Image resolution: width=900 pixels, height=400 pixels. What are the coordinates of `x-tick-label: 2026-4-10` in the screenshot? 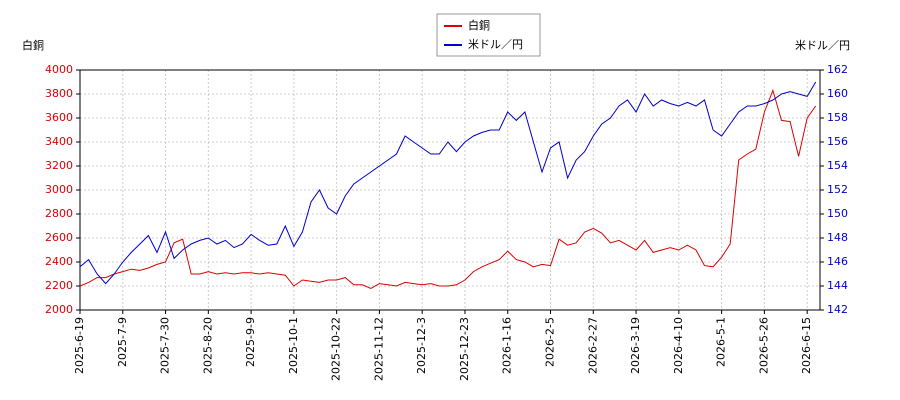 It's located at (678, 345).